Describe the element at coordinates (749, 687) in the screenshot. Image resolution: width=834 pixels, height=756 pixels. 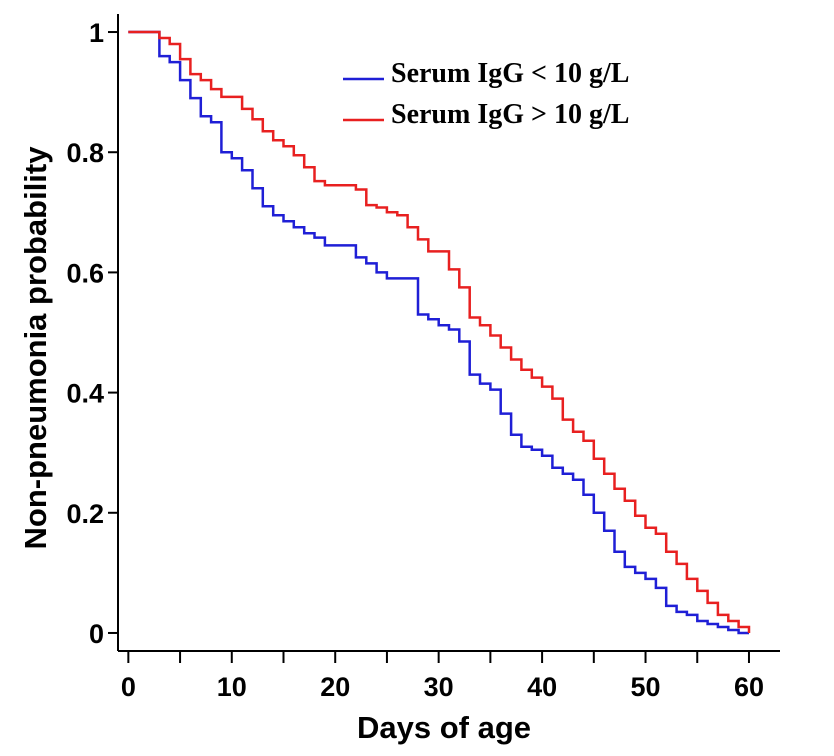
I see `x-tick-label: 60` at that location.